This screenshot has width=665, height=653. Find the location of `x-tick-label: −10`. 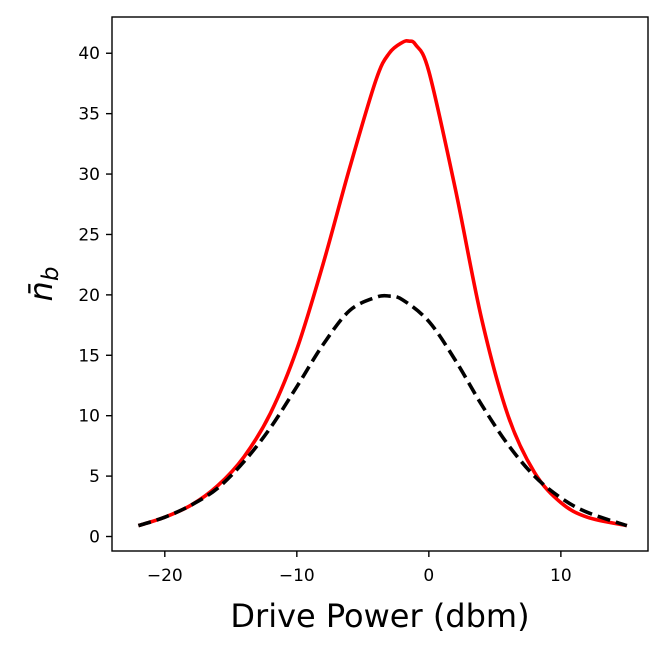

x-tick-label: −10 is located at coordinates (297, 576).